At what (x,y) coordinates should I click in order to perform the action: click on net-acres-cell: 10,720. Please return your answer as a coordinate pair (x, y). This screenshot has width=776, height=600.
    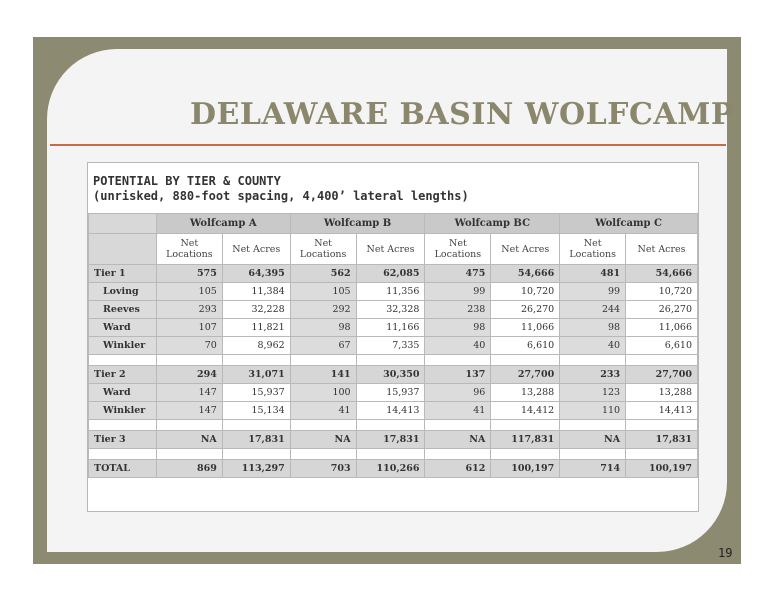
    Looking at the image, I should click on (525, 291).